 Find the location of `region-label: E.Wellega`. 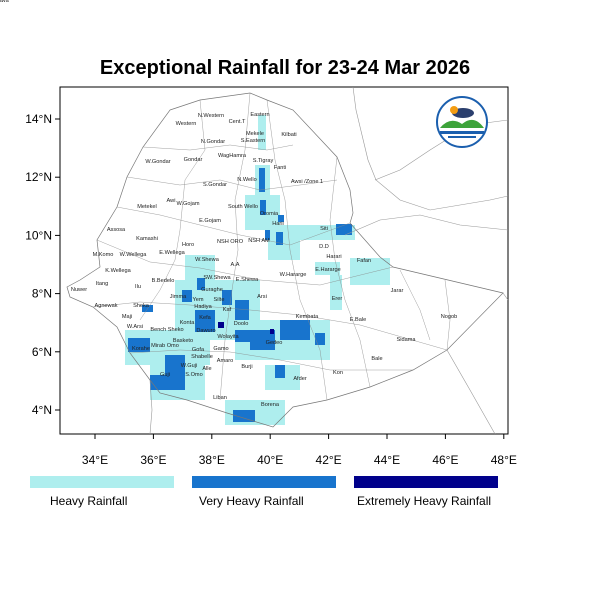

region-label: E.Wellega is located at coordinates (172, 253).